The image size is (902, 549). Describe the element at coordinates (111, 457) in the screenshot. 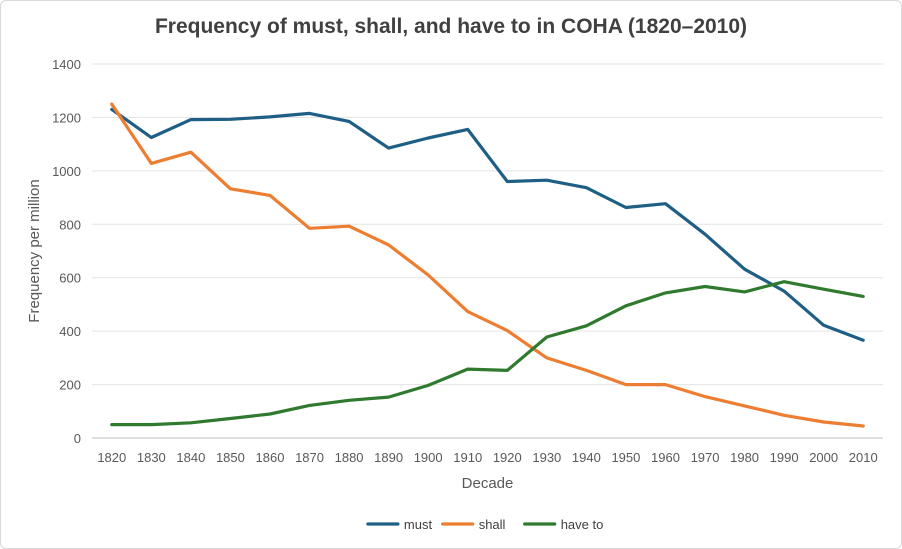

I see `x-tick-label: 1820` at that location.